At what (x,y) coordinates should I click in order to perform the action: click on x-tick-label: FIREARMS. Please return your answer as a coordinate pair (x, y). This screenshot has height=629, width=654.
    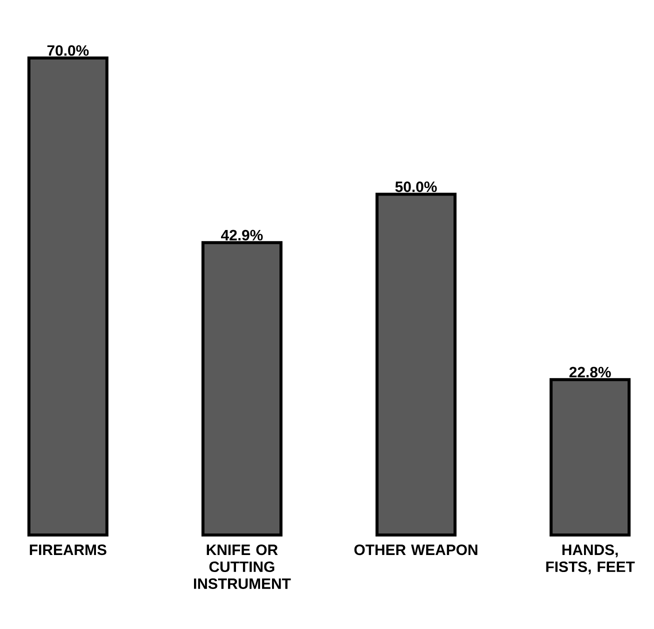
    Looking at the image, I should click on (68, 550).